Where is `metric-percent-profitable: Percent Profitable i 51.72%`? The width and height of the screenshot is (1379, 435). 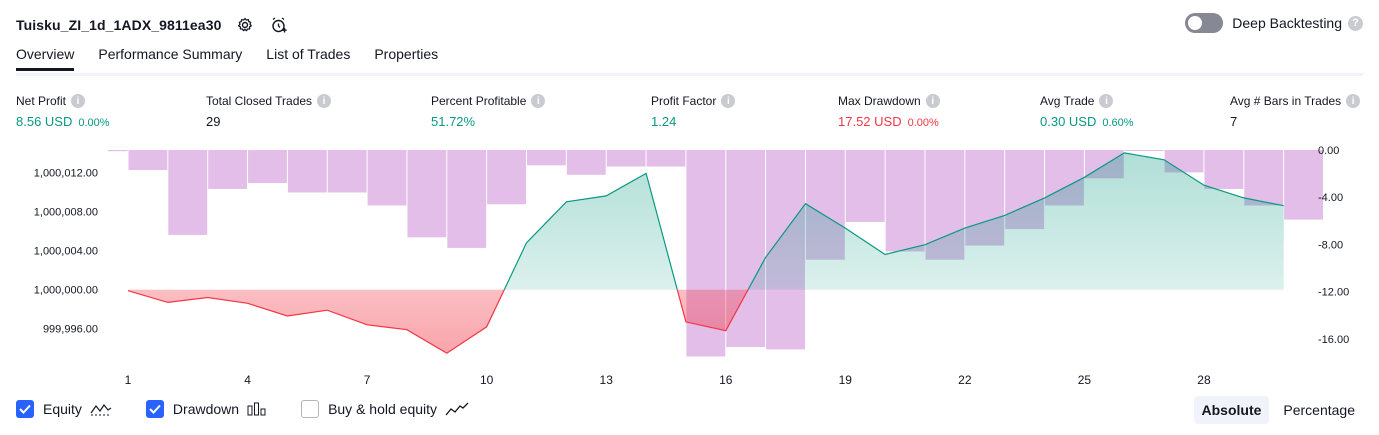
metric-percent-profitable: Percent Profitable i 51.72% is located at coordinates (488, 111).